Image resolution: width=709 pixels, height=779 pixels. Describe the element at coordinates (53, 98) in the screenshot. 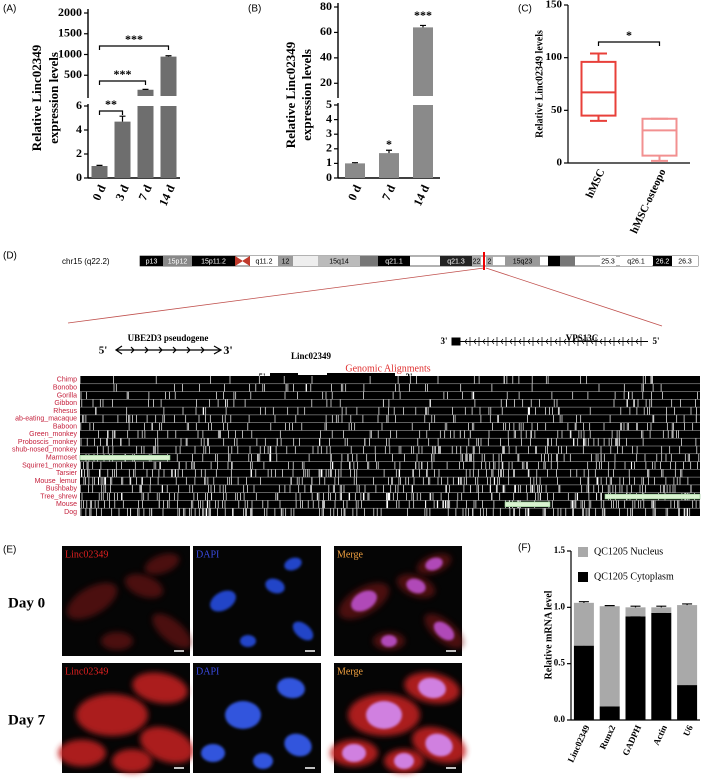

I see `y-axis-label: expression levels` at that location.